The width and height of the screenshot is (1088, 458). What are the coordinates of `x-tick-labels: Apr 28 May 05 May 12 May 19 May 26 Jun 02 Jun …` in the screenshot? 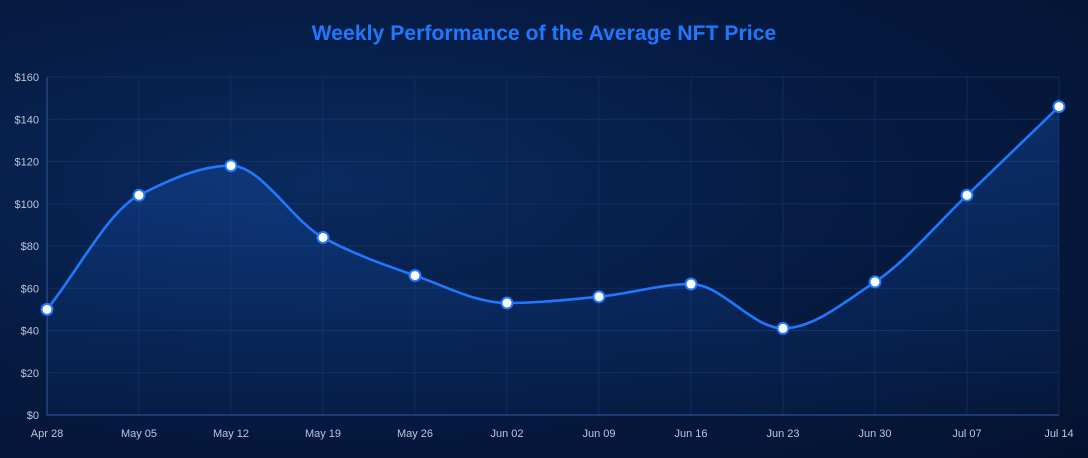 It's located at (552, 434).